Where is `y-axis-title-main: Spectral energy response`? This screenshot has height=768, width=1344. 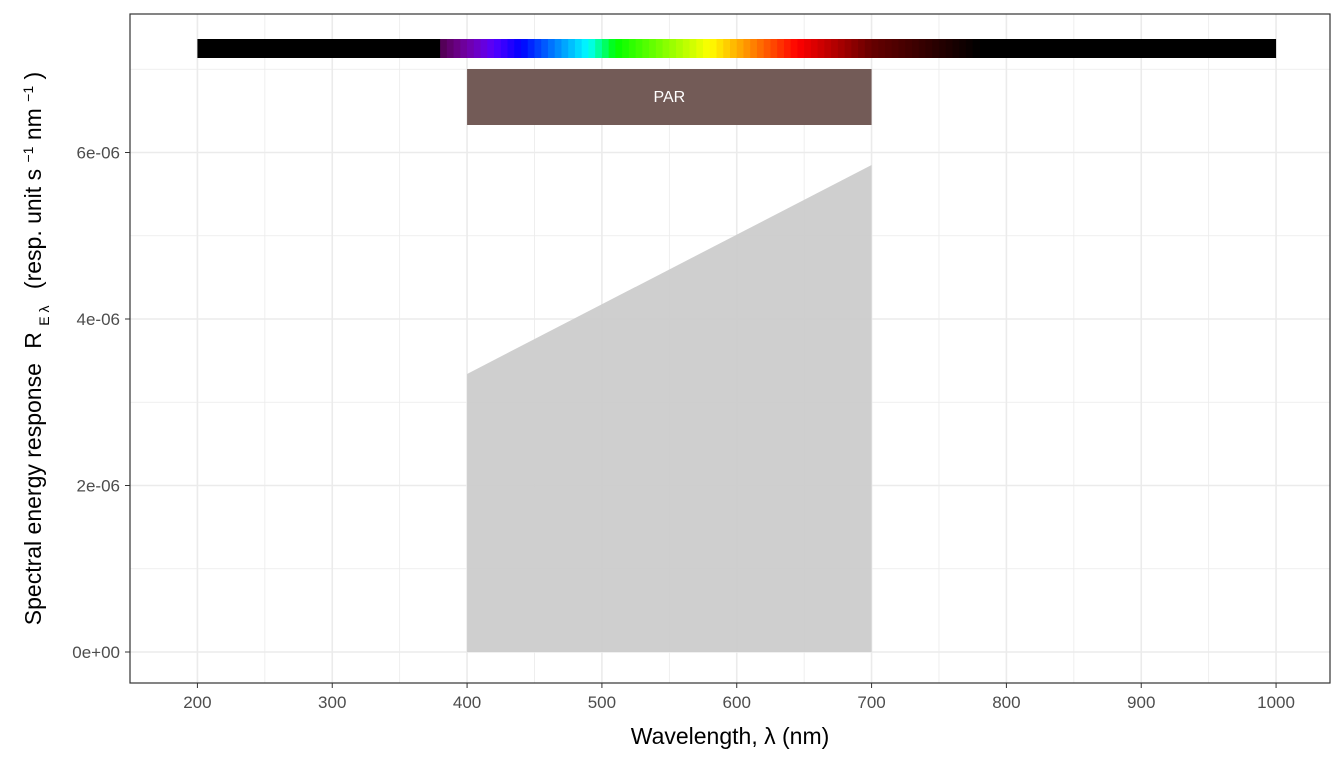 y-axis-title-main: Spectral energy response is located at coordinates (33, 494).